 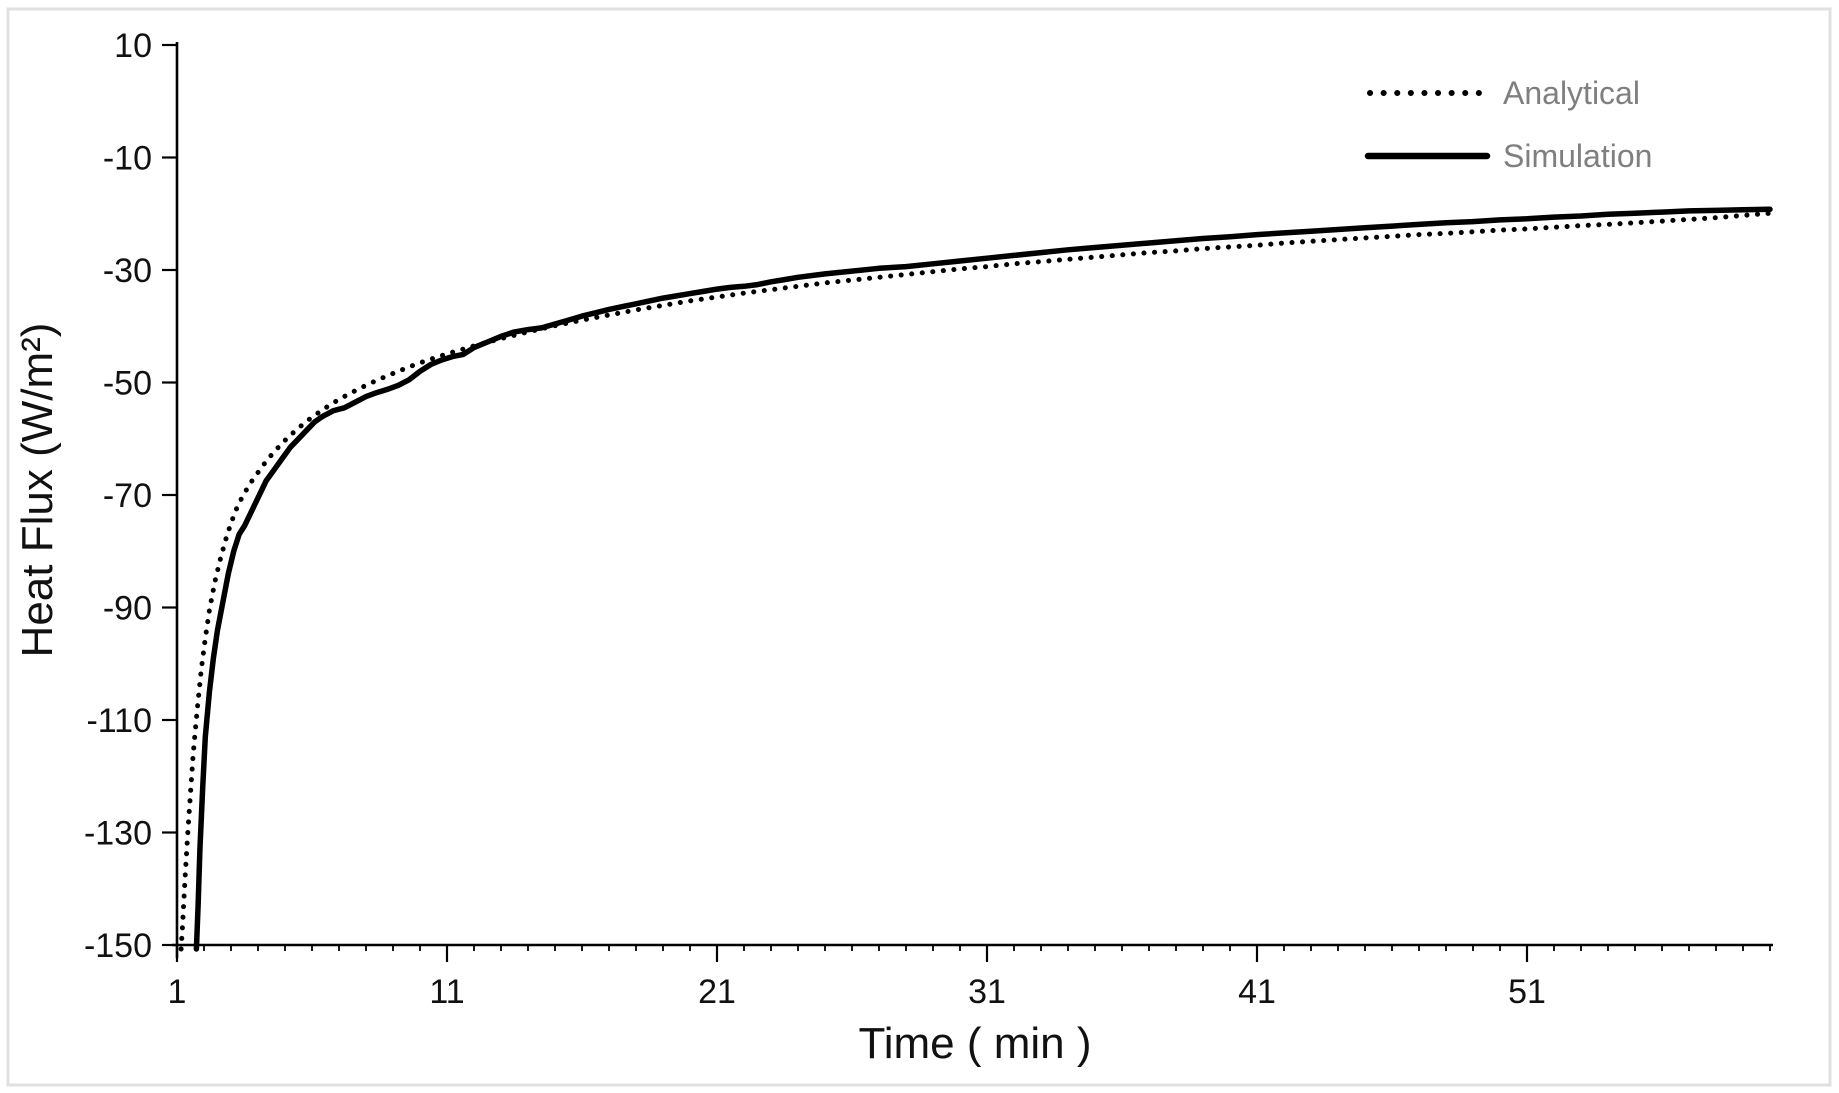 What do you see at coordinates (987, 992) in the screenshot?
I see `x-tick-label: 31` at bounding box center [987, 992].